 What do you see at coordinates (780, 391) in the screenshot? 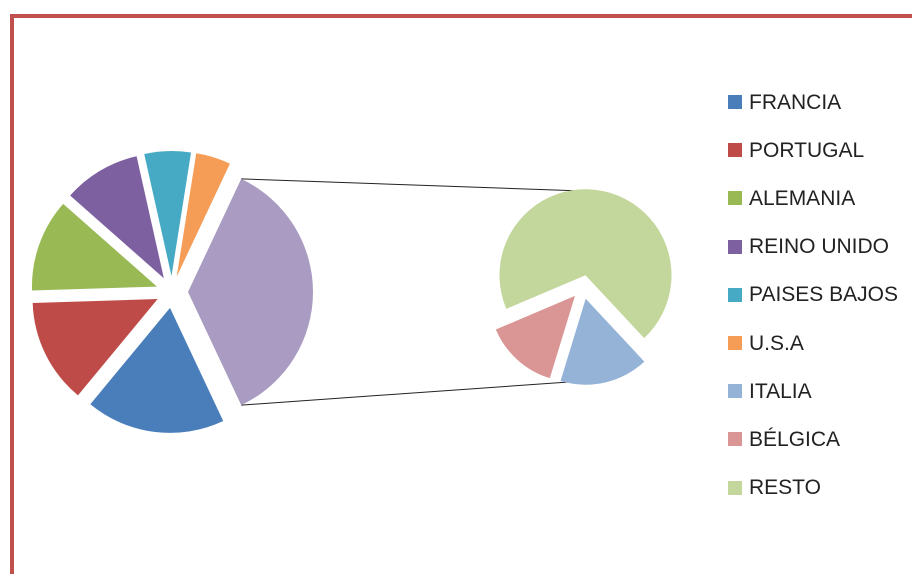
I see `legend-label-italia: ITALIA` at bounding box center [780, 391].